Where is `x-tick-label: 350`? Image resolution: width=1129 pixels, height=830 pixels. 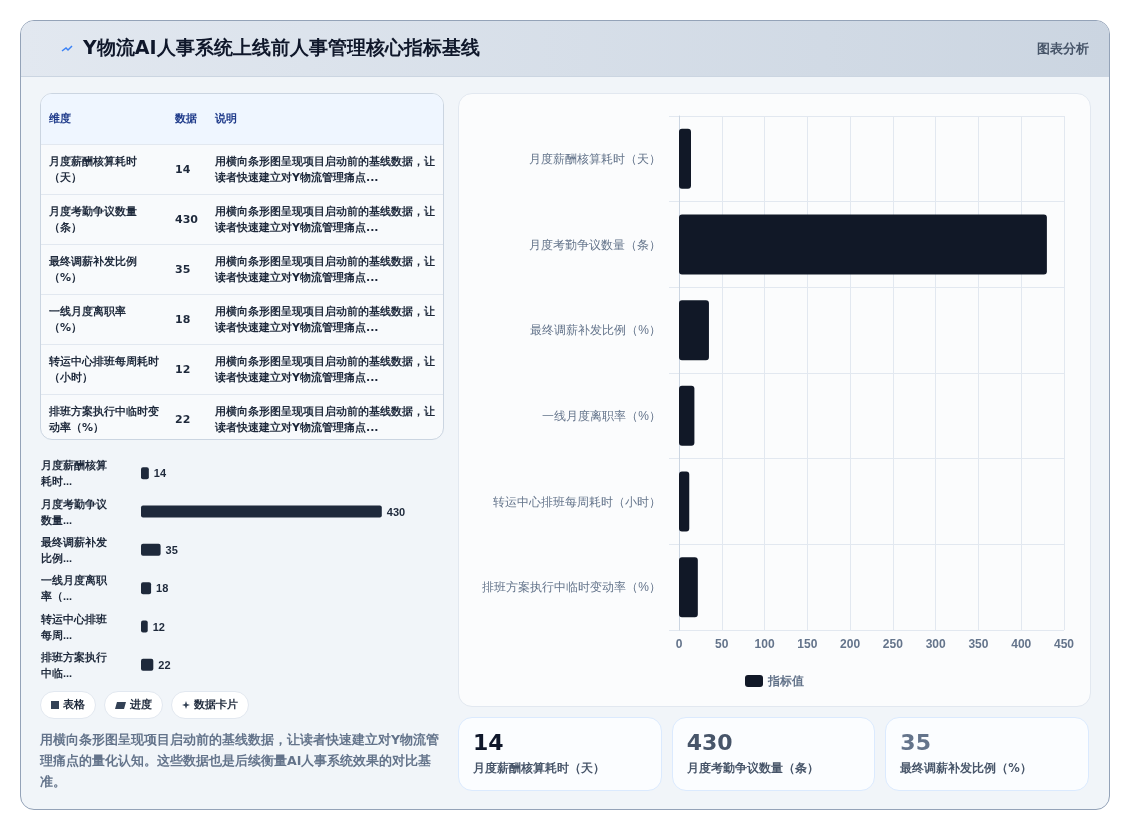 x-tick-label: 350 is located at coordinates (978, 644).